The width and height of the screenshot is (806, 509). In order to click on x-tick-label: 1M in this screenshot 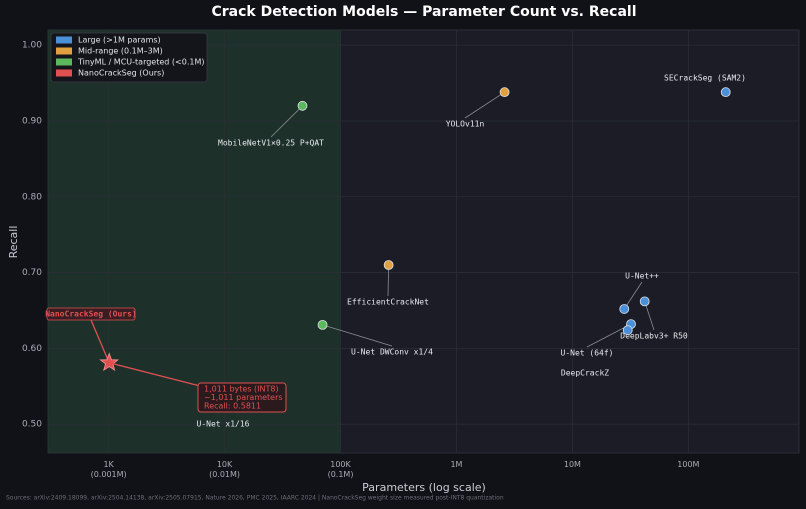, I will do `click(456, 464)`.